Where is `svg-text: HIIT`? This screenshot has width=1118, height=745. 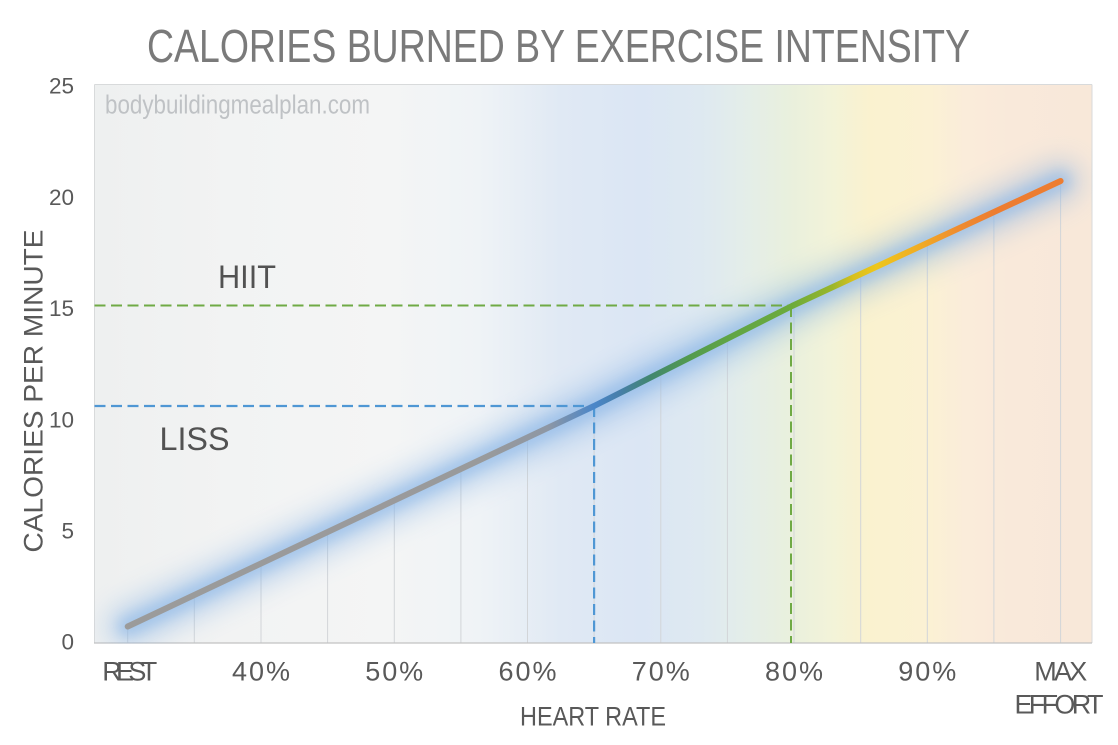
svg-text: HIIT is located at coordinates (247, 277).